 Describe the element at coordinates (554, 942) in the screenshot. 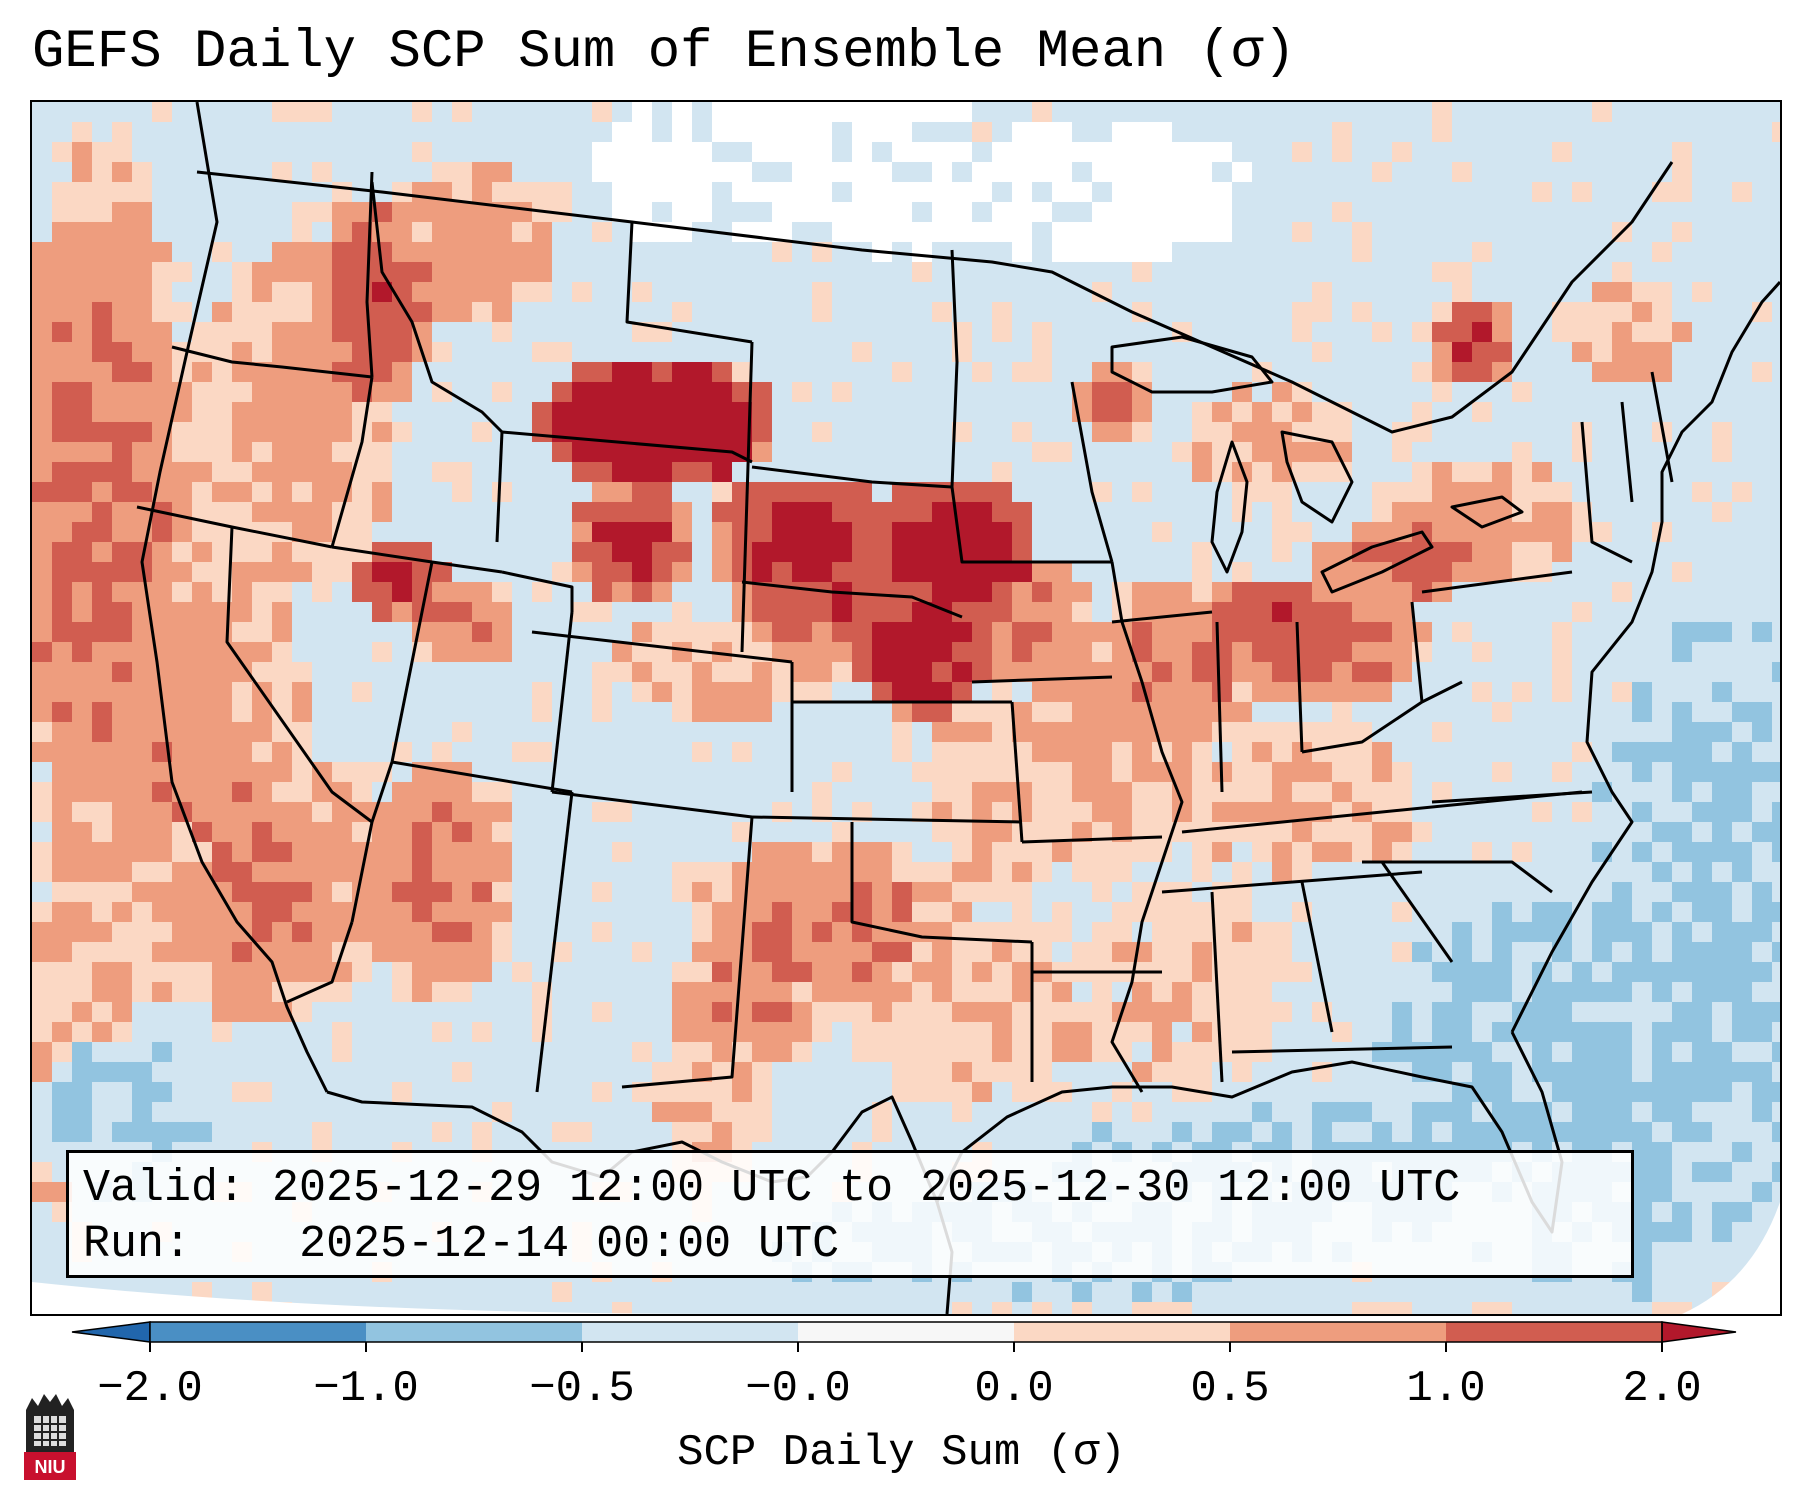

I see `border-az-nm` at that location.